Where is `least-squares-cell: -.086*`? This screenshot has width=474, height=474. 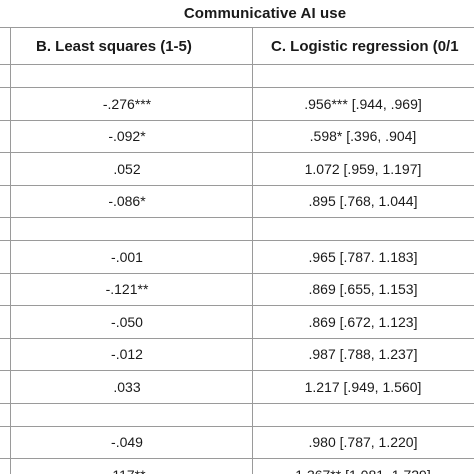 least-squares-cell: -.086* is located at coordinates (127, 201).